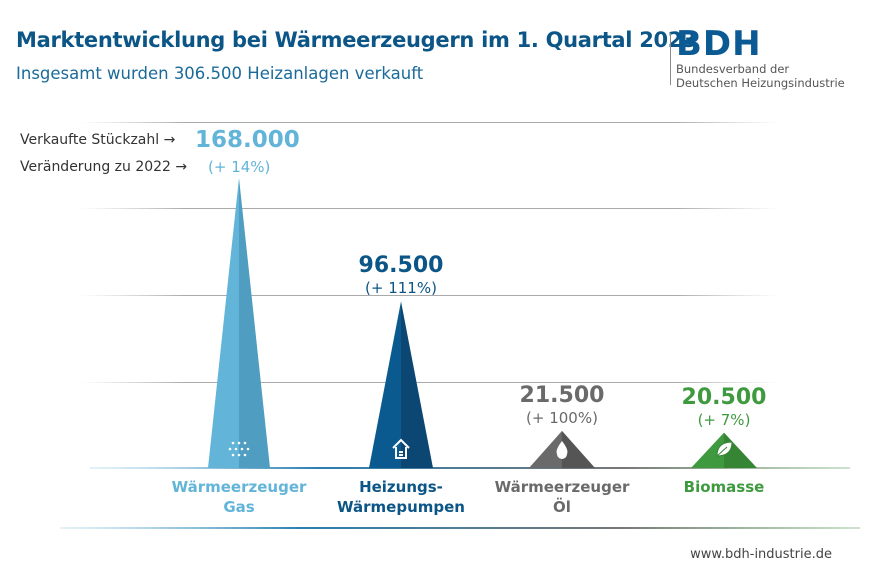  I want to click on heat-pump-house-icon, so click(401, 448).